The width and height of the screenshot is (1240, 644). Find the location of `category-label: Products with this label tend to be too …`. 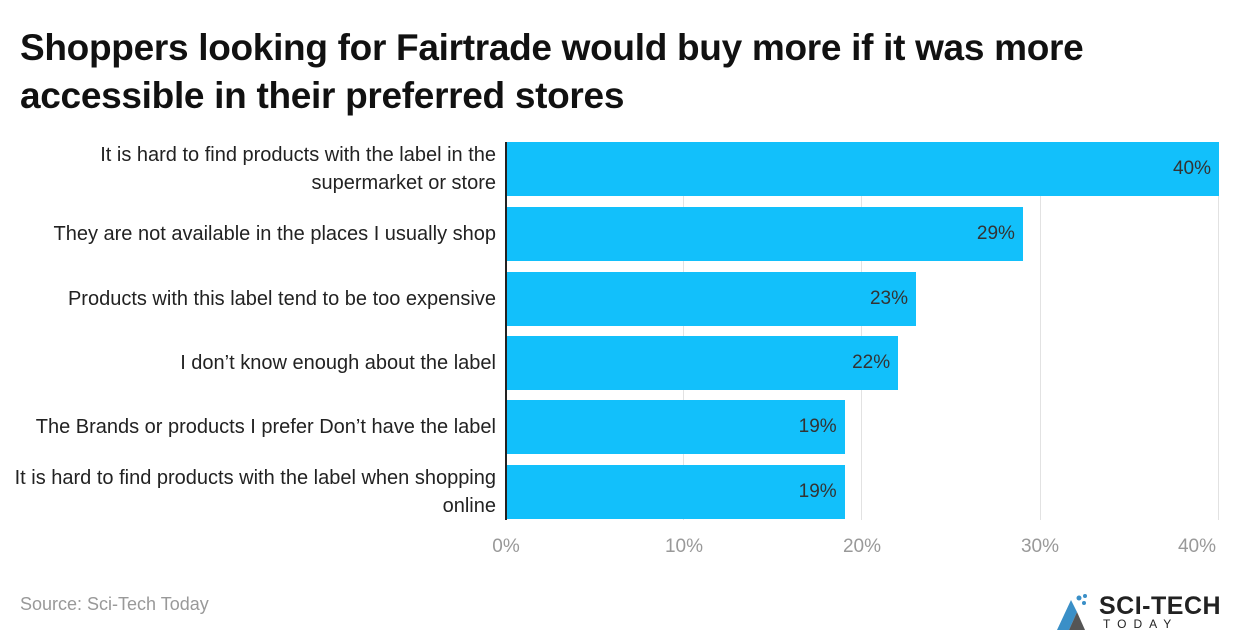

category-label: Products with this label tend to be too … is located at coordinates (281, 299).